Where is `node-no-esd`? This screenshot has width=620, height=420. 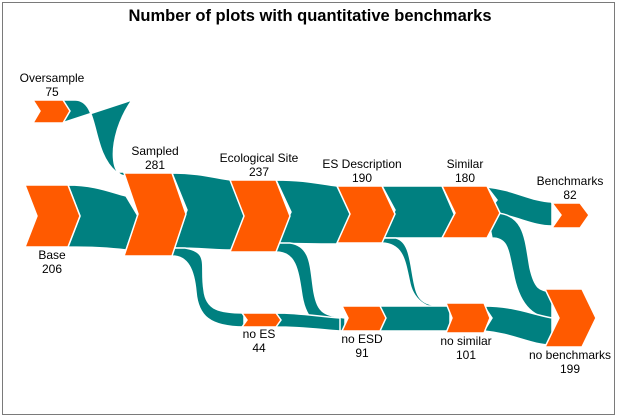
node-no-esd is located at coordinates (363, 318).